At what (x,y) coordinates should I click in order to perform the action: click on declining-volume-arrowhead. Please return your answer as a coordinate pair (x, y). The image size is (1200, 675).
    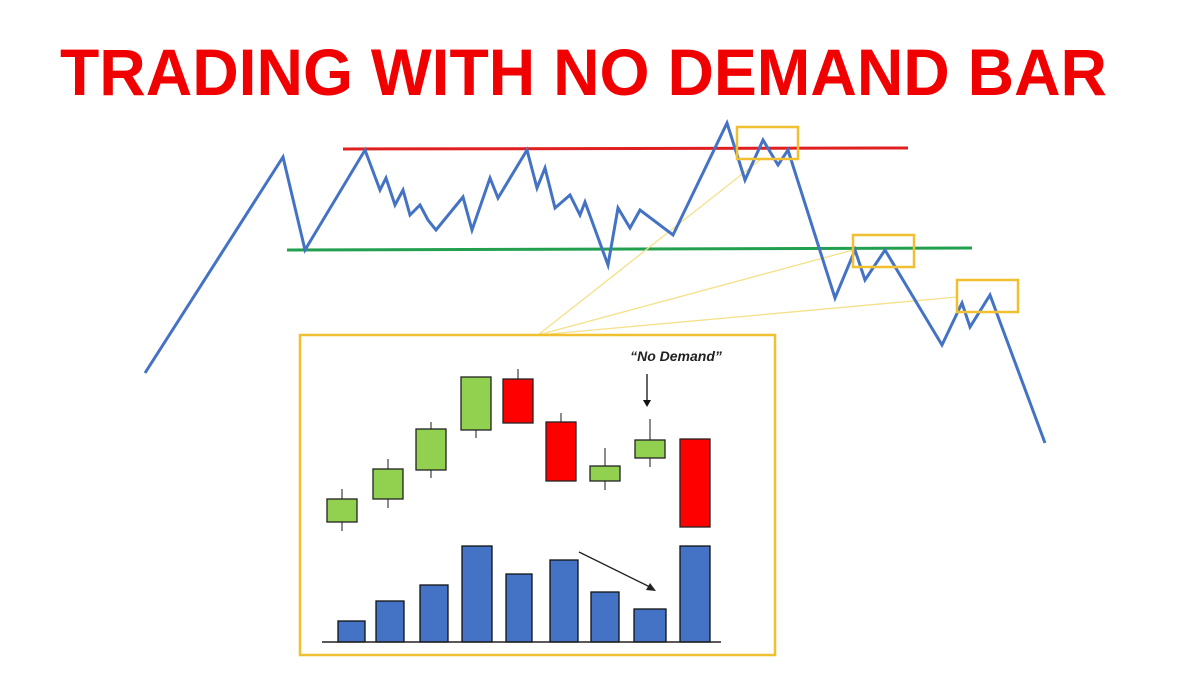
    Looking at the image, I should click on (651, 587).